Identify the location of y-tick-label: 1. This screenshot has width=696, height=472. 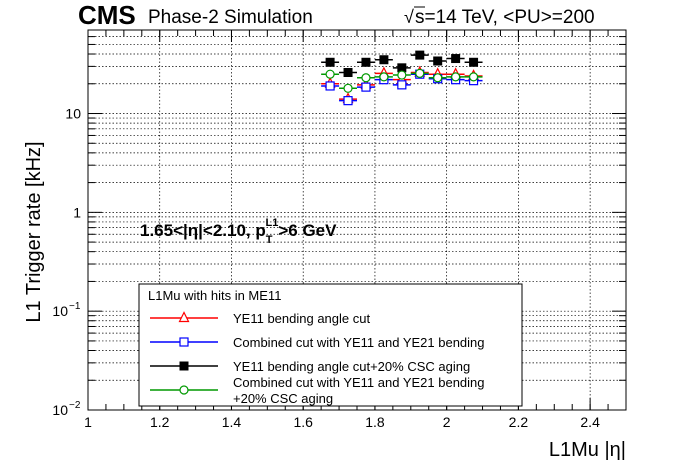
(77, 212).